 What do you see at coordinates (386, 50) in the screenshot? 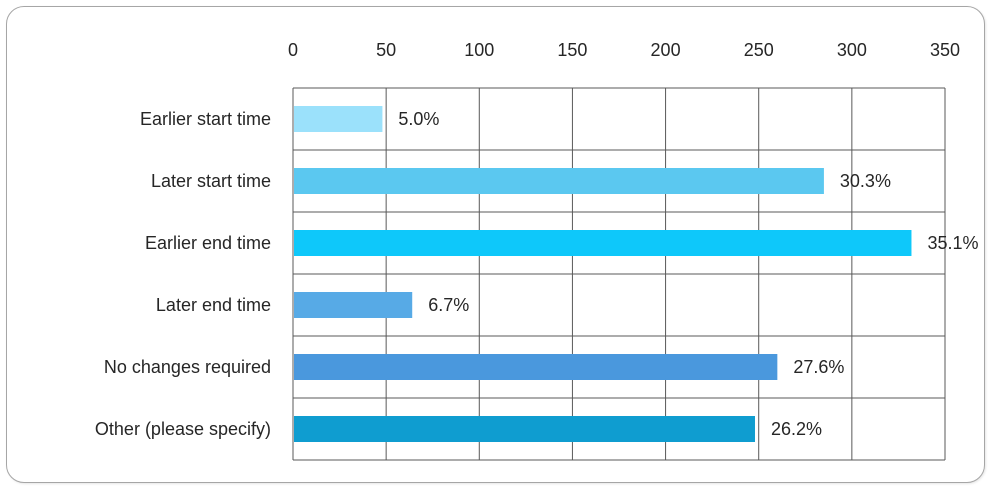
I see `x-tick-label: 50` at bounding box center [386, 50].